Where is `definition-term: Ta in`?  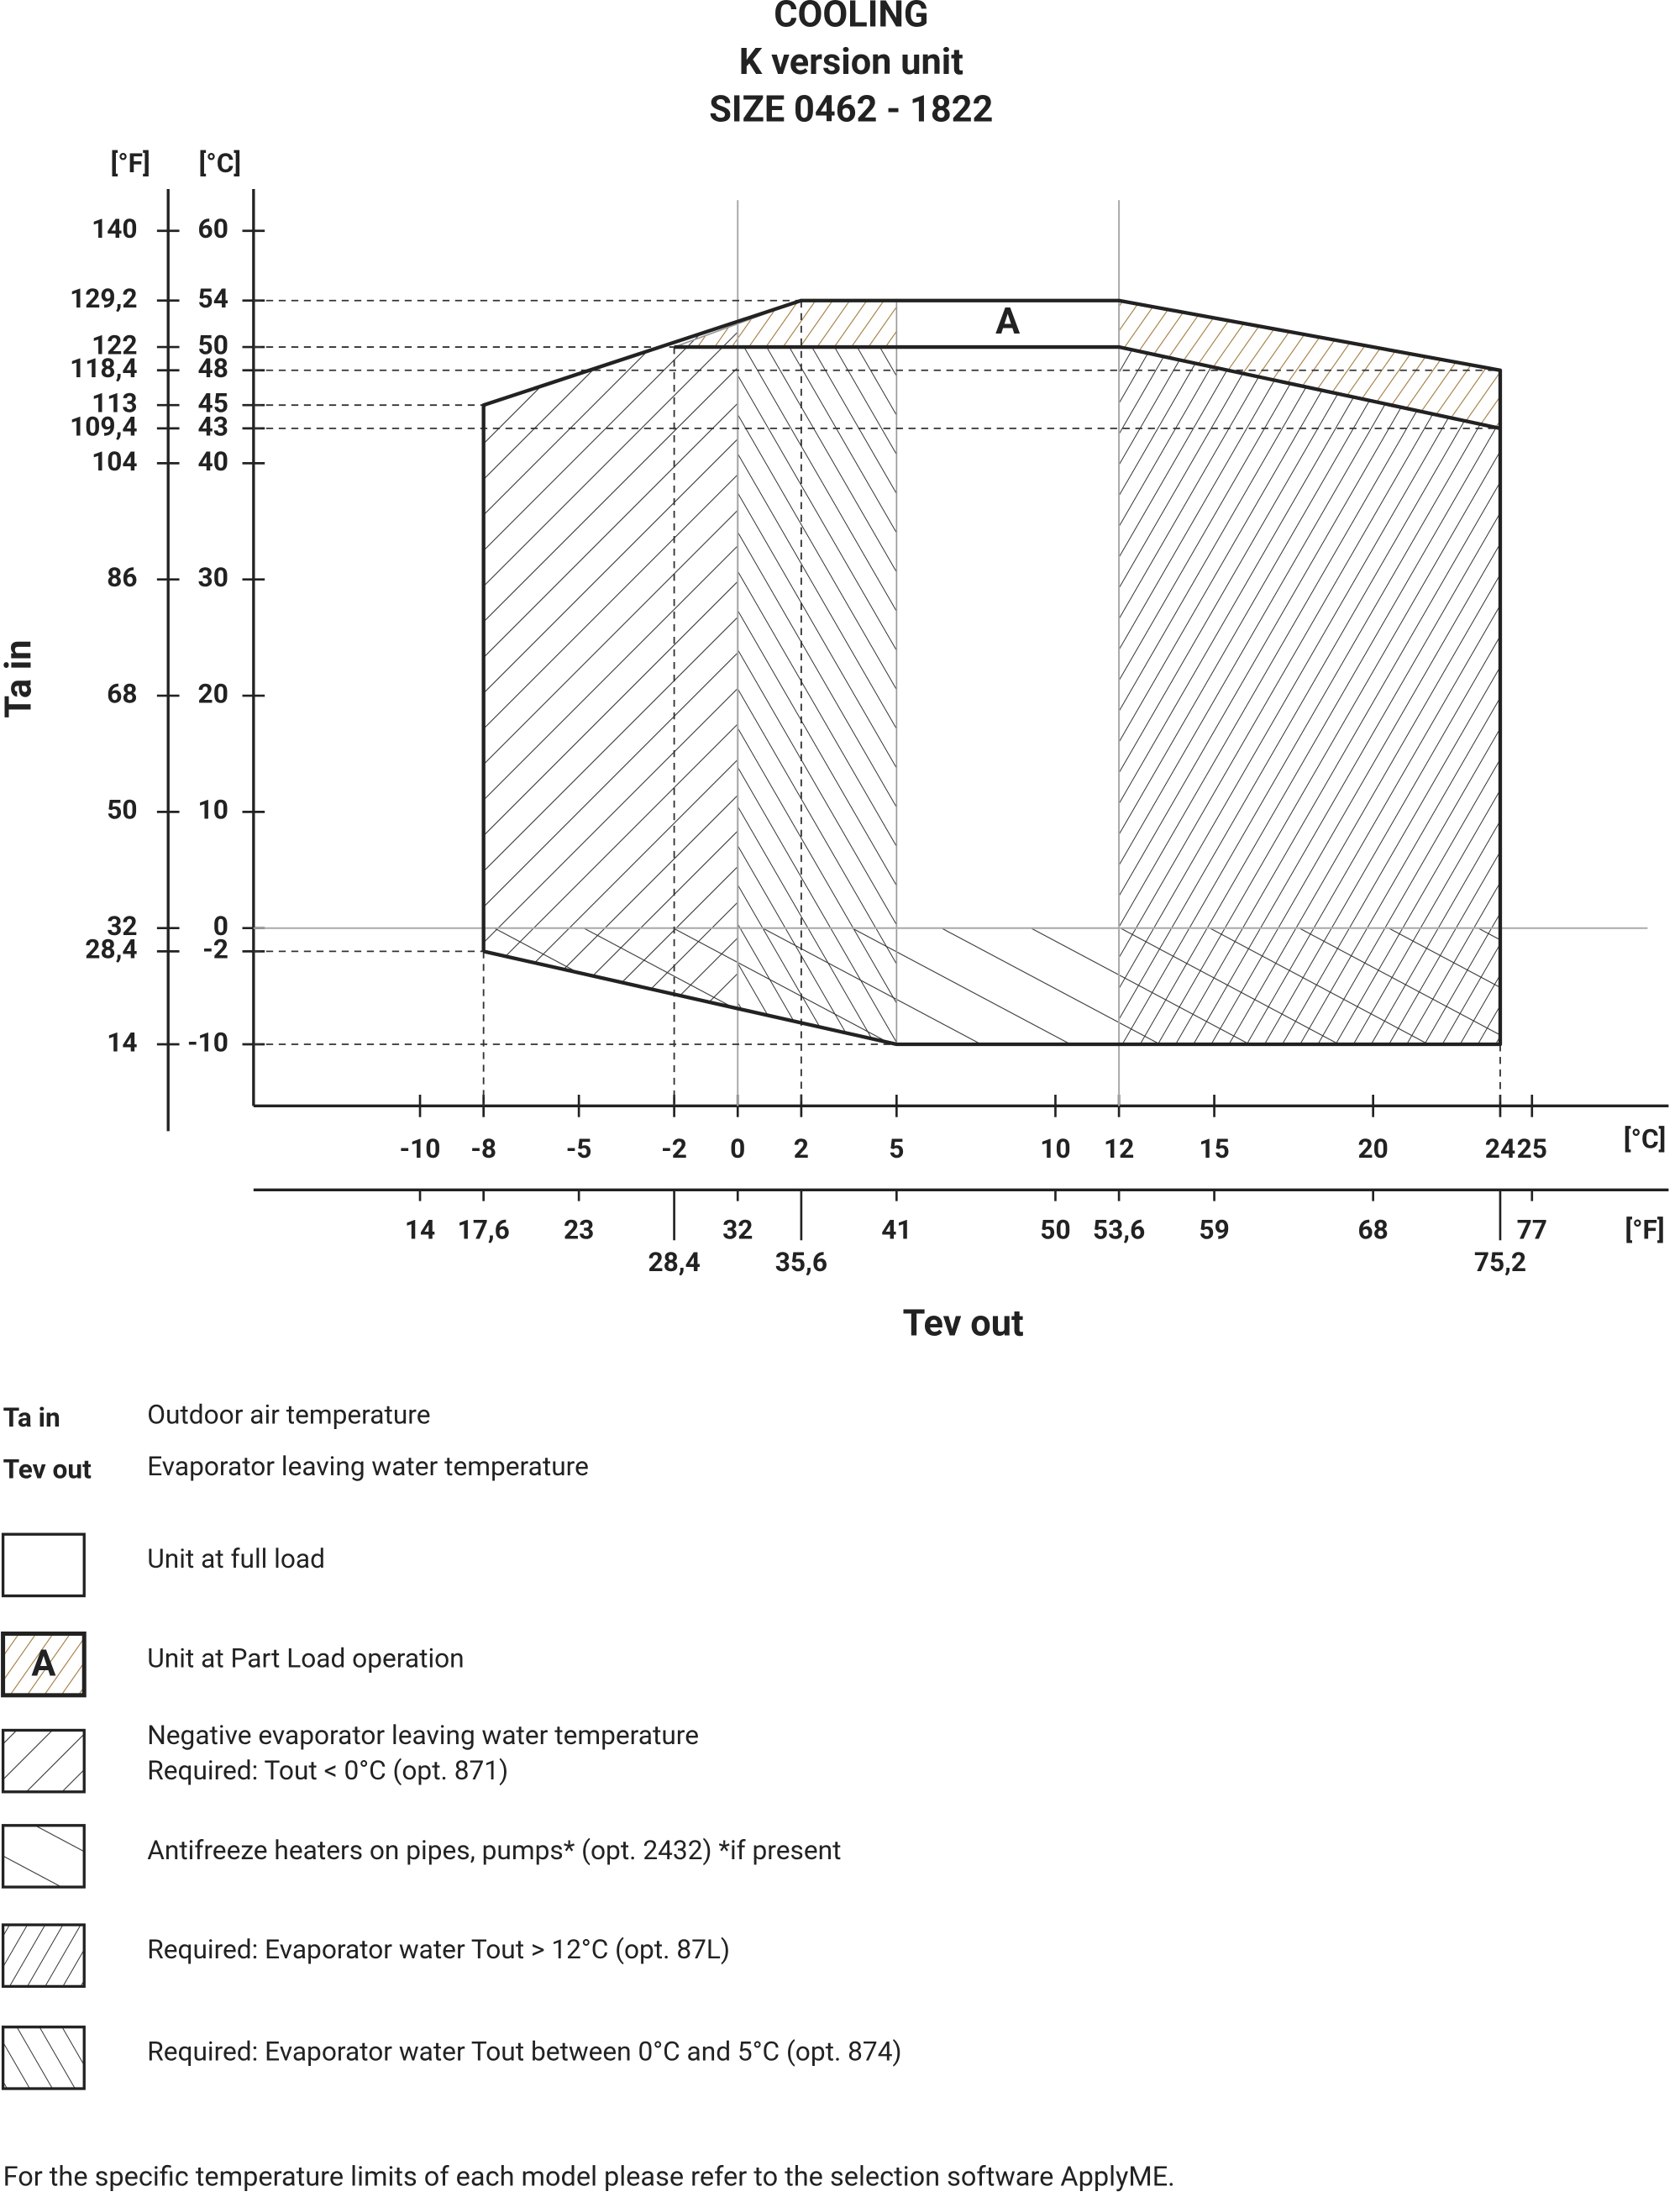
definition-term: Ta in is located at coordinates (31, 1417).